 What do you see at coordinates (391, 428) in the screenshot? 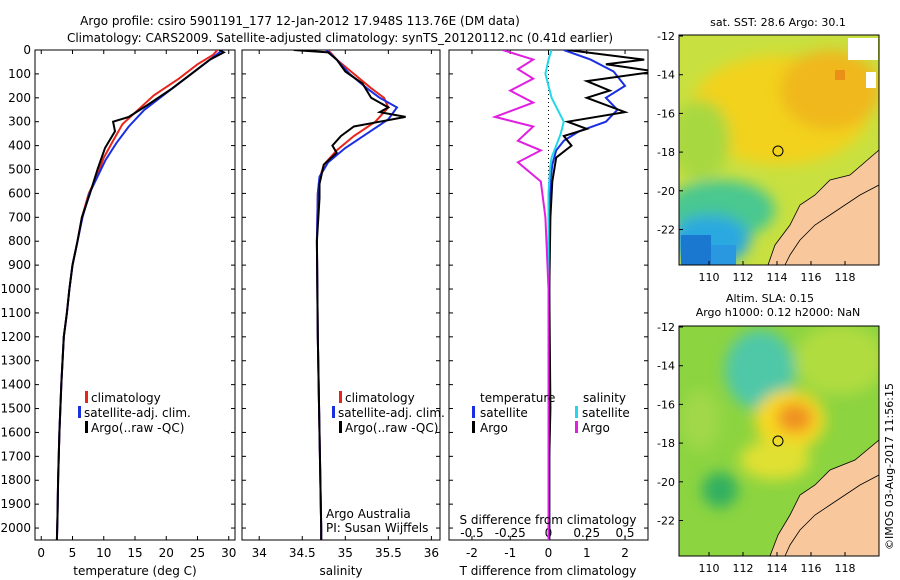
I see `legend-argo-s: Argo(..raw -QC)` at bounding box center [391, 428].